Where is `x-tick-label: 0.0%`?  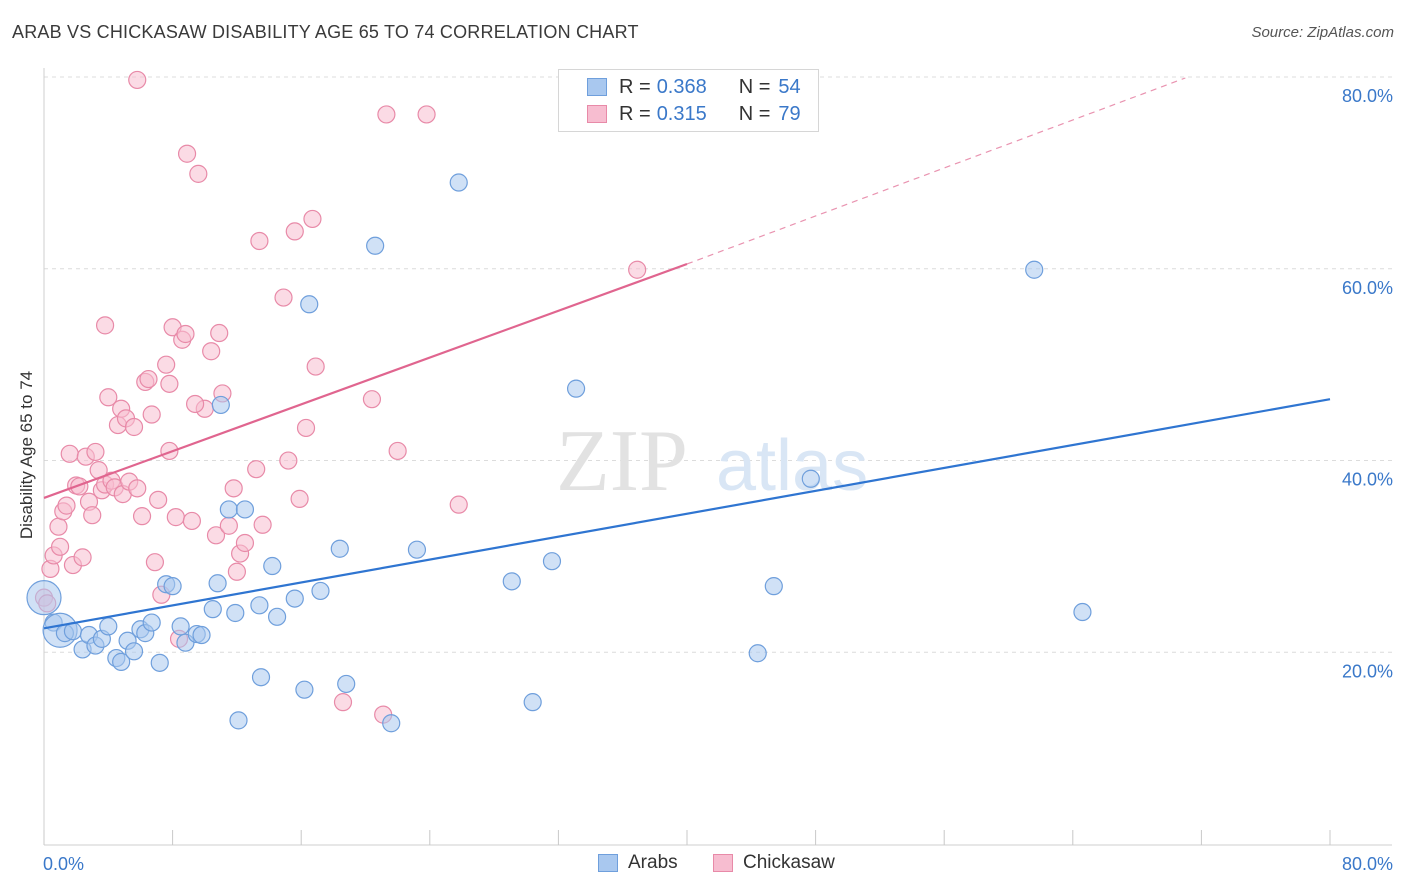
x-tick-label: 0.0% is located at coordinates (63, 864).